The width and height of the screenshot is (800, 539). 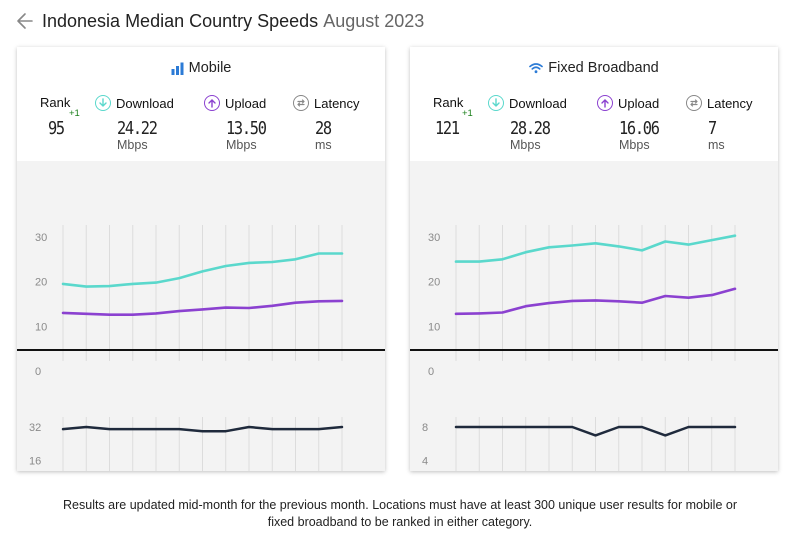 I want to click on fixed-panel-title: Fixed Broadband, so click(x=594, y=68).